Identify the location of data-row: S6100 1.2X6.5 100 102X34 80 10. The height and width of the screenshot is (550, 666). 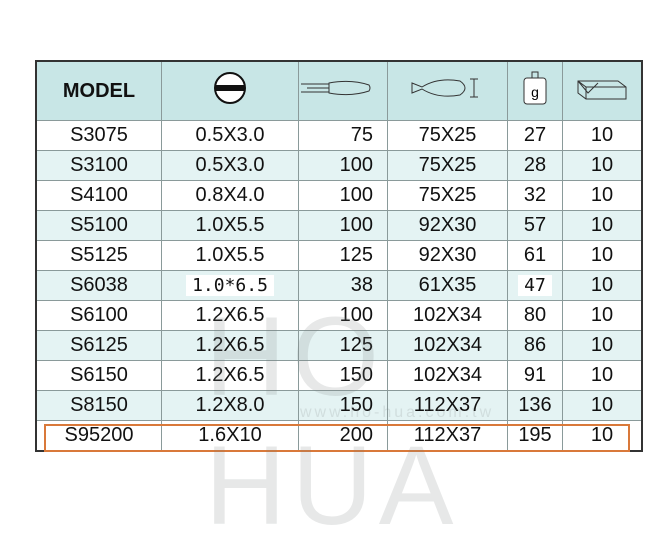
(339, 315).